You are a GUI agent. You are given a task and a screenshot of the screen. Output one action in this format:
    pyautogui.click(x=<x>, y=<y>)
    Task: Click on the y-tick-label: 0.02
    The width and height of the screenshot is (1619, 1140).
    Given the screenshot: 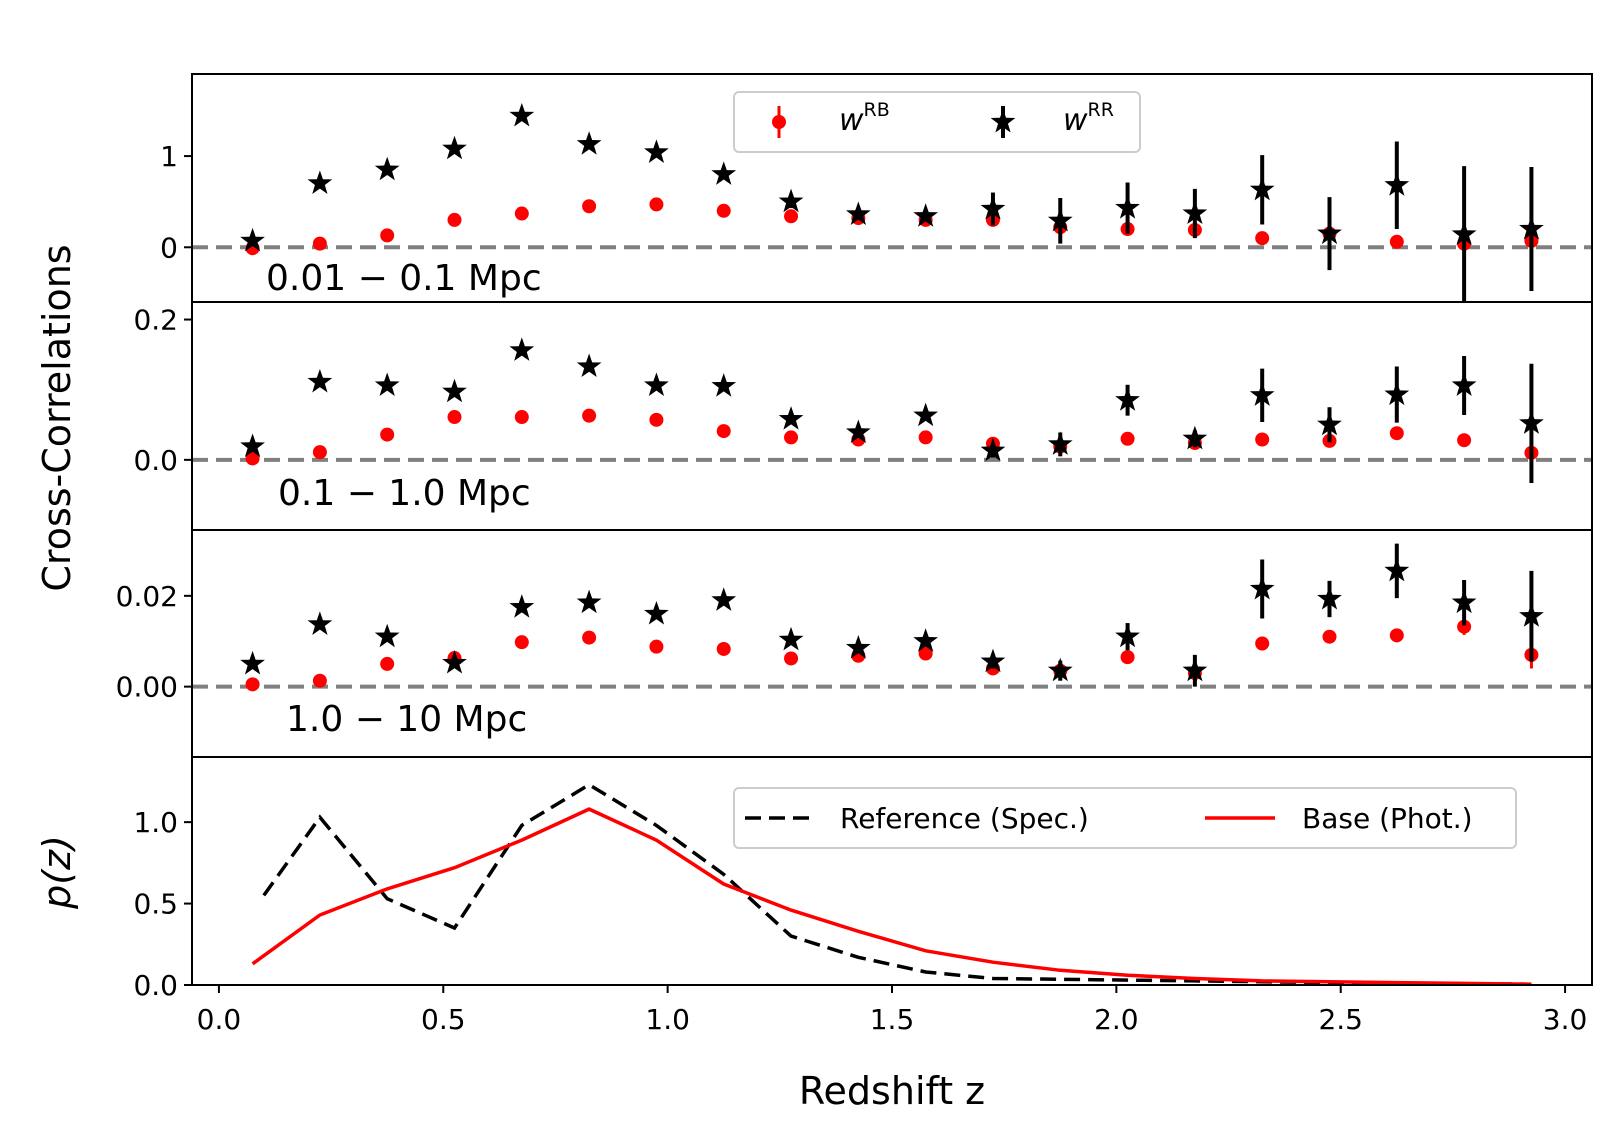 What is the action you would take?
    pyautogui.click(x=147, y=596)
    